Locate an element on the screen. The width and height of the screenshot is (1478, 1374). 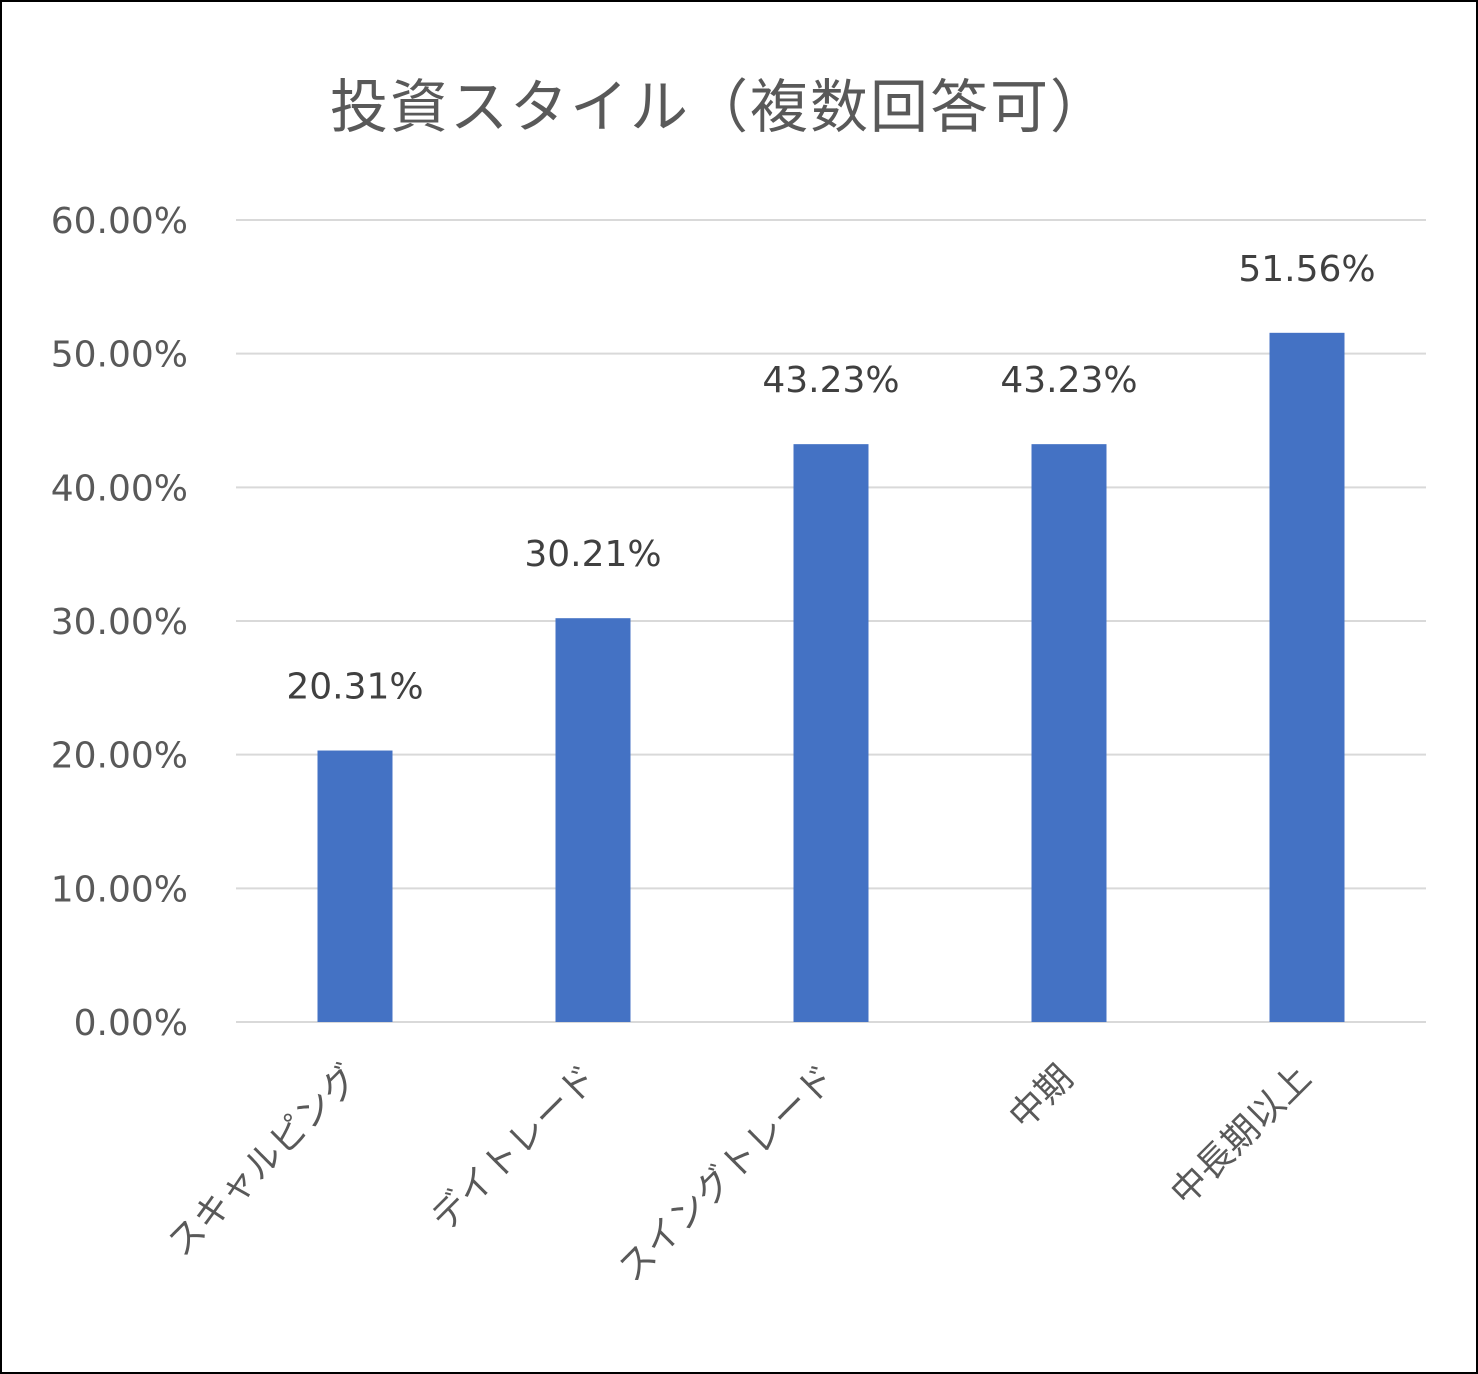
x-category-label: スイングトレード is located at coordinates (727, 1173).